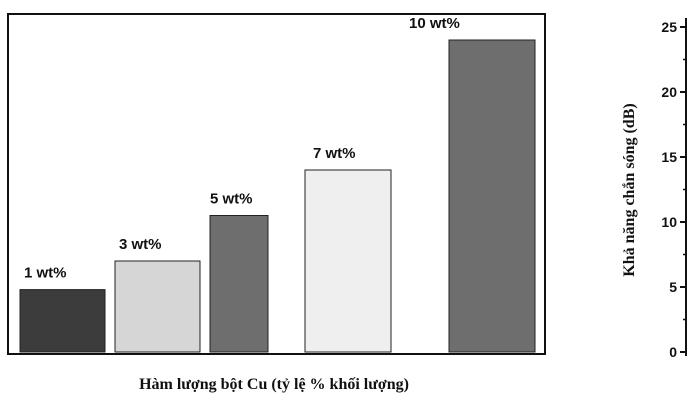  I want to click on y-tick-label-15: 15, so click(669, 157).